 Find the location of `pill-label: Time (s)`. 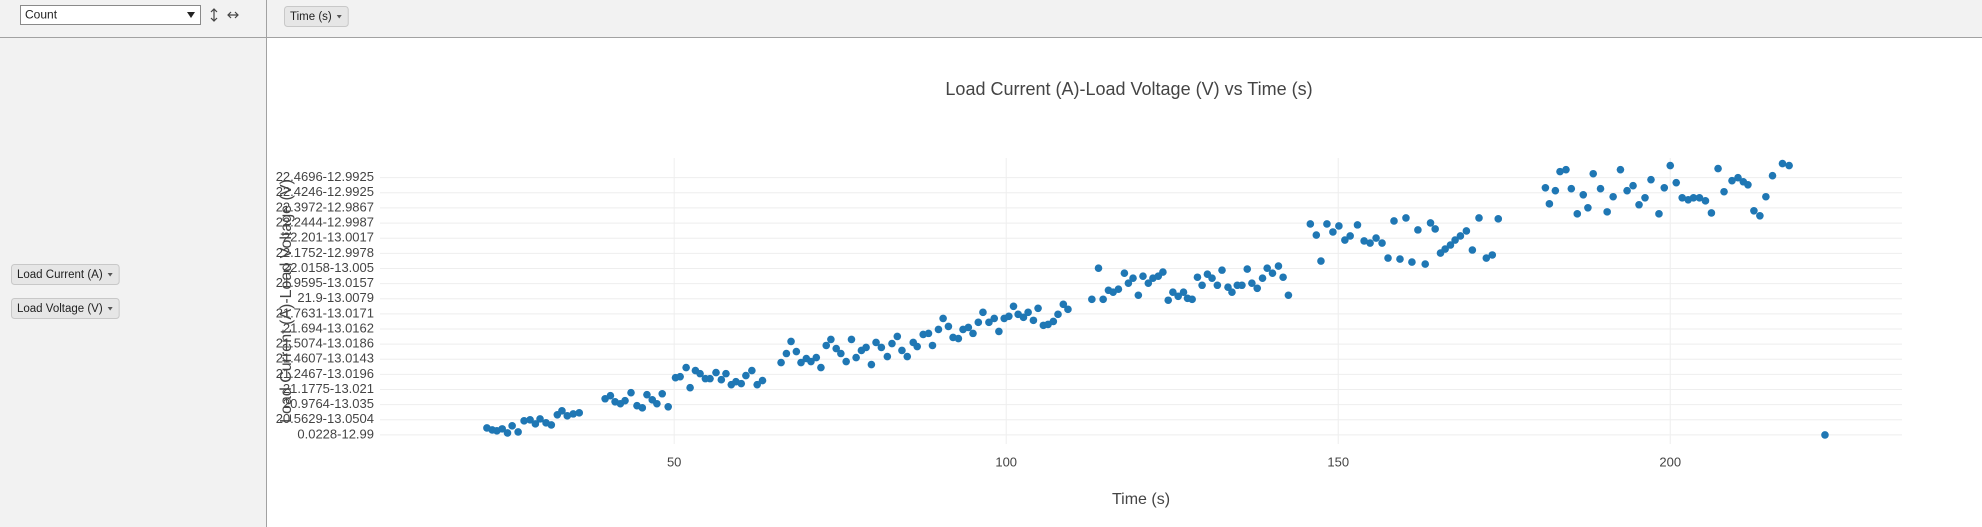

pill-label: Time (s) is located at coordinates (311, 17).